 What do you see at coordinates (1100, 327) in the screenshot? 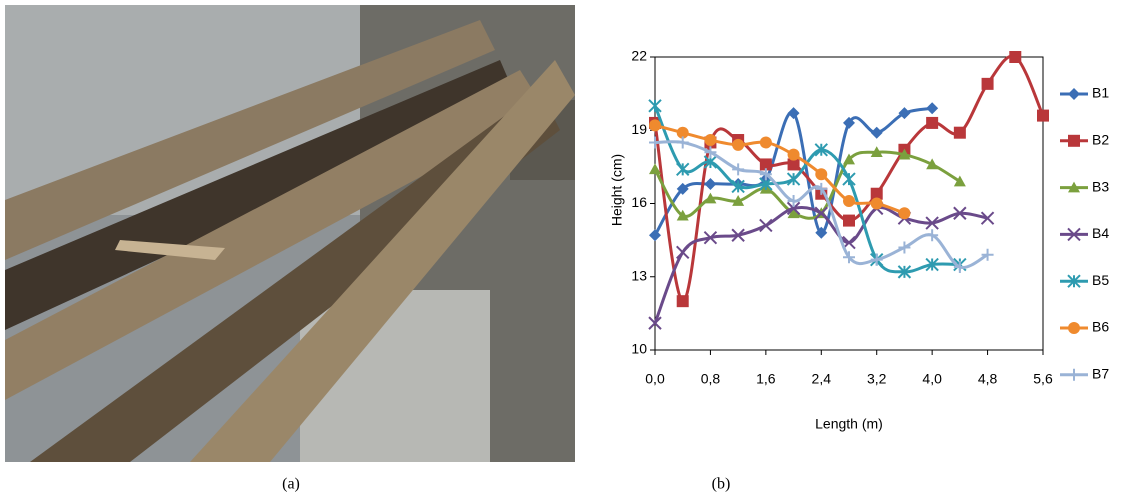
I see `legend-label: B6` at bounding box center [1100, 327].